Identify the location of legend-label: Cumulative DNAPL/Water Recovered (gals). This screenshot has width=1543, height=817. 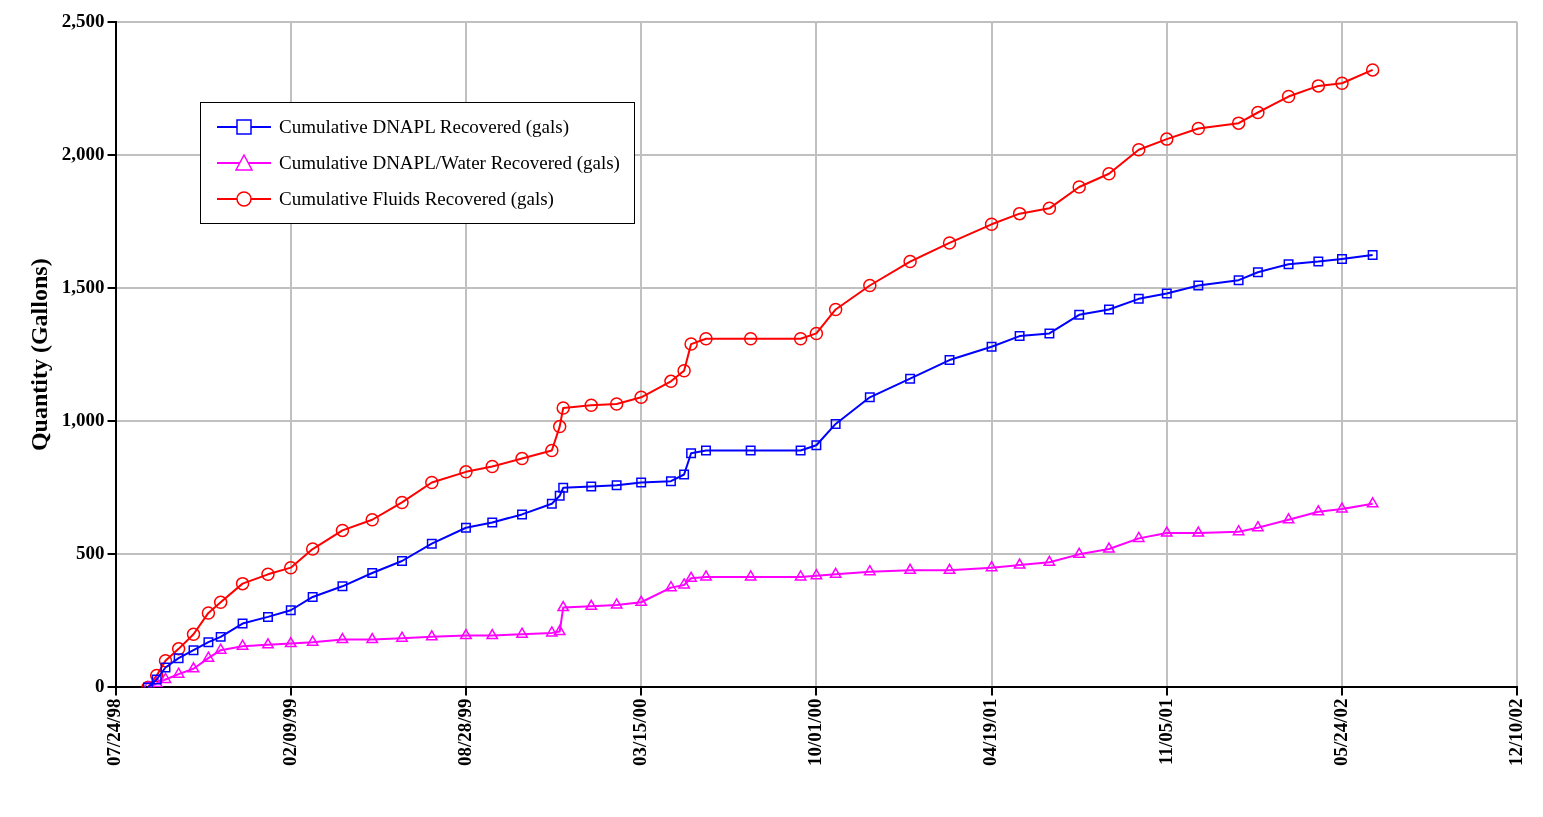
(449, 163).